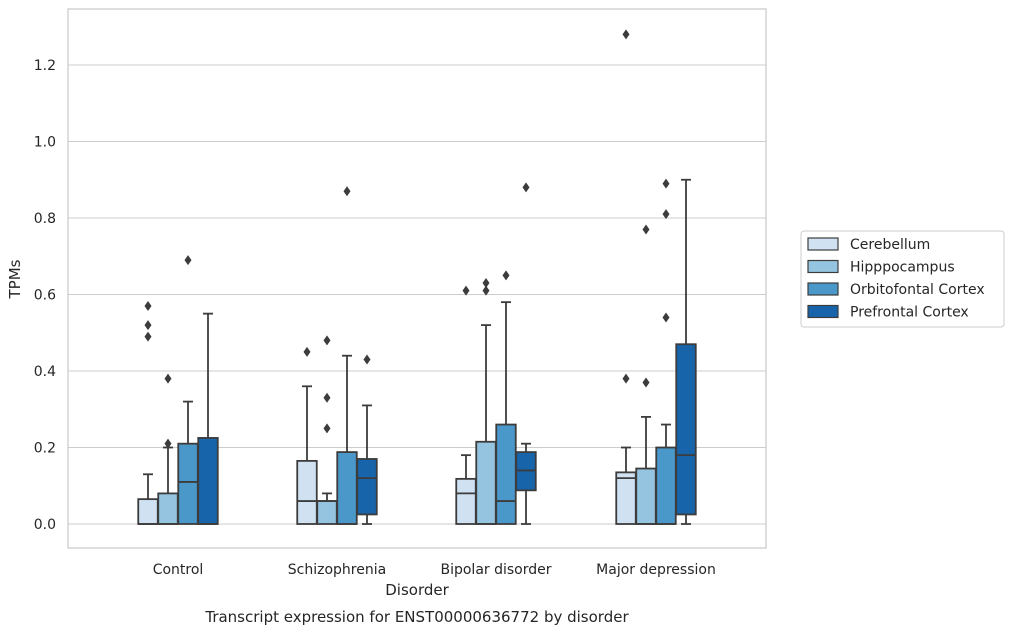 The image size is (1014, 634). What do you see at coordinates (417, 590) in the screenshot?
I see `x-axis-label: Disorder` at bounding box center [417, 590].